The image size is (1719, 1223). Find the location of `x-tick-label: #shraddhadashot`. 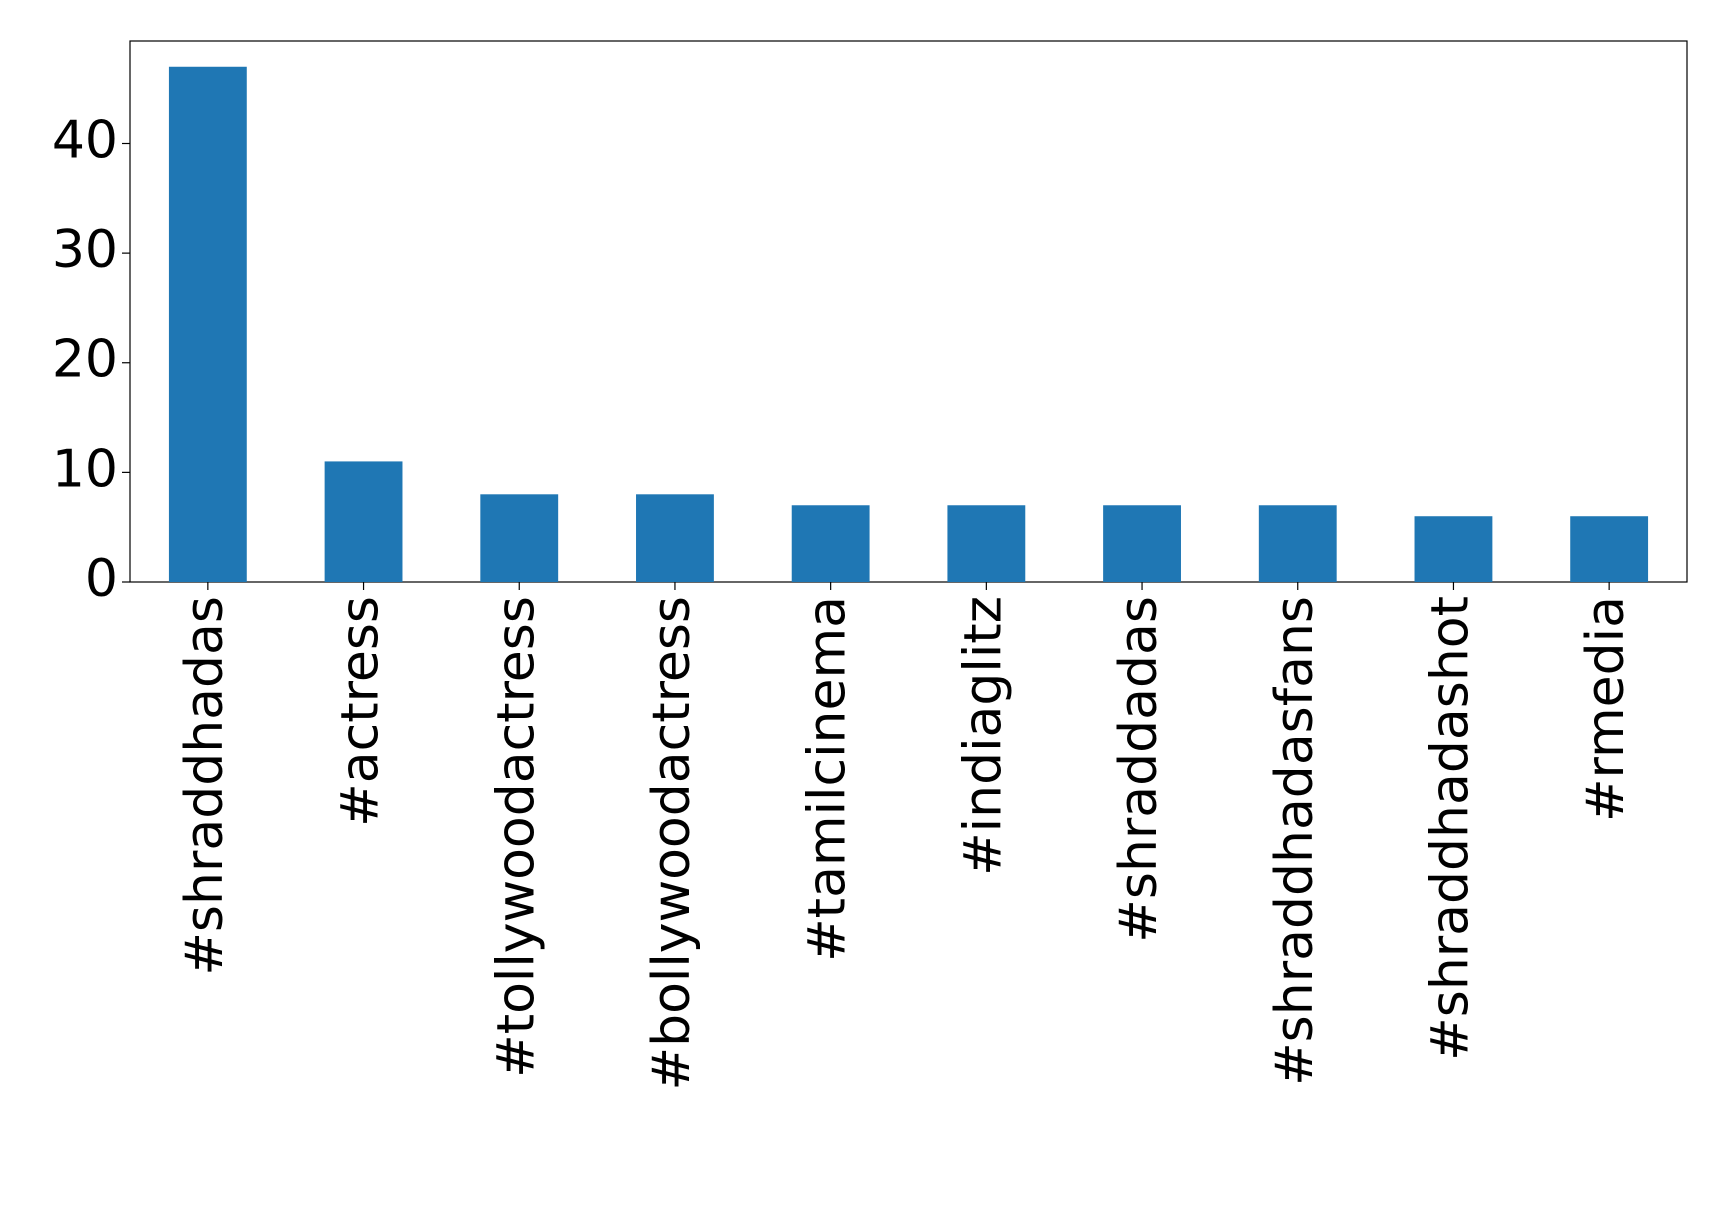

x-tick-label: #shraddhadashot is located at coordinates (1450, 828).